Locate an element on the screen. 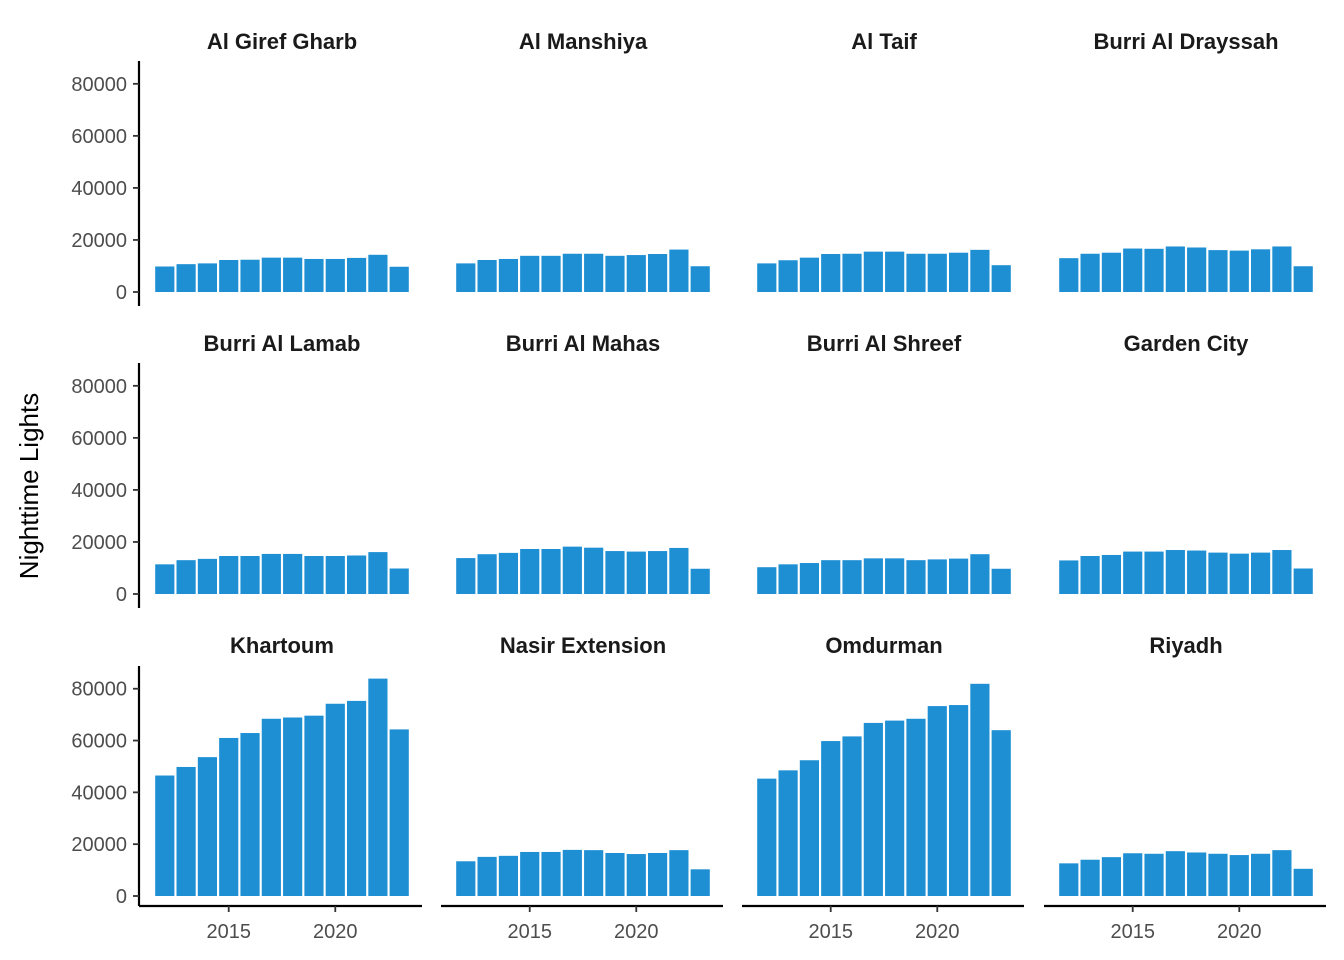  panel-title: Burri Al Shreef is located at coordinates (884, 343).